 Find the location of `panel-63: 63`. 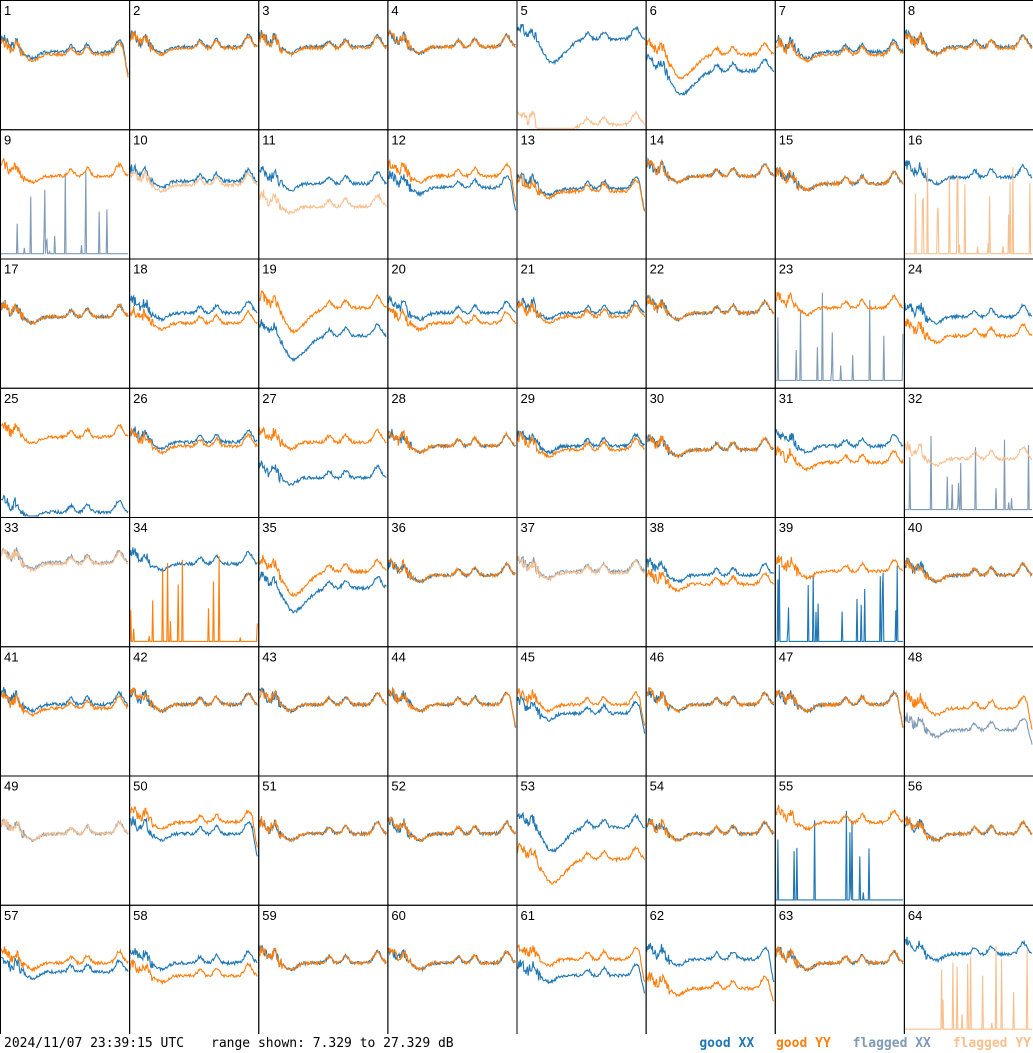

panel-63: 63 is located at coordinates (839, 969).